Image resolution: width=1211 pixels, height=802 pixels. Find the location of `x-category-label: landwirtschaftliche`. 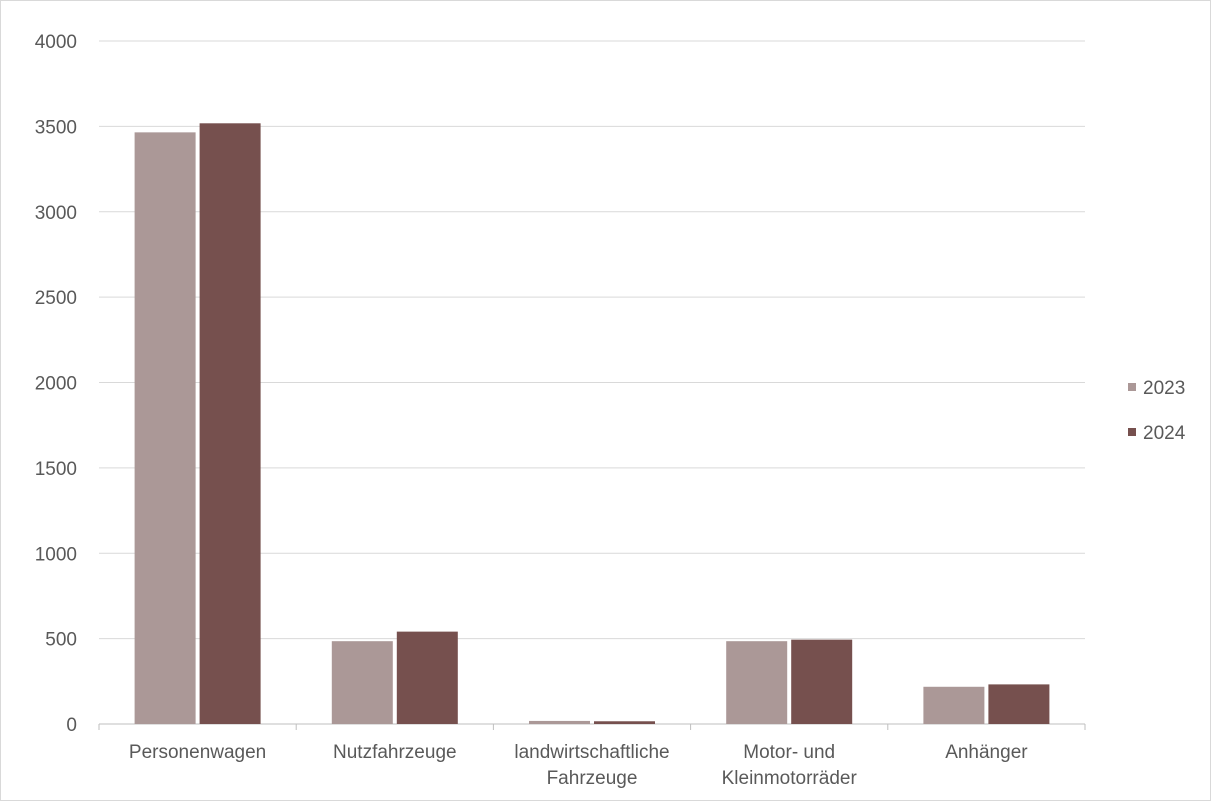

x-category-label: landwirtschaftliche is located at coordinates (591, 752).